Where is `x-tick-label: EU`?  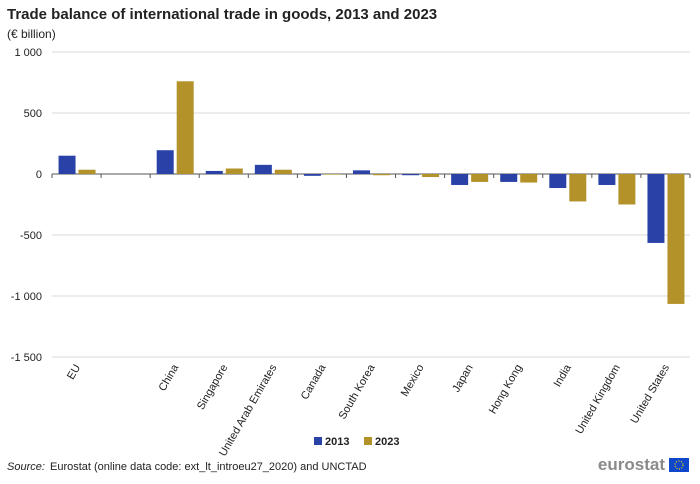 x-tick-label: EU is located at coordinates (74, 371).